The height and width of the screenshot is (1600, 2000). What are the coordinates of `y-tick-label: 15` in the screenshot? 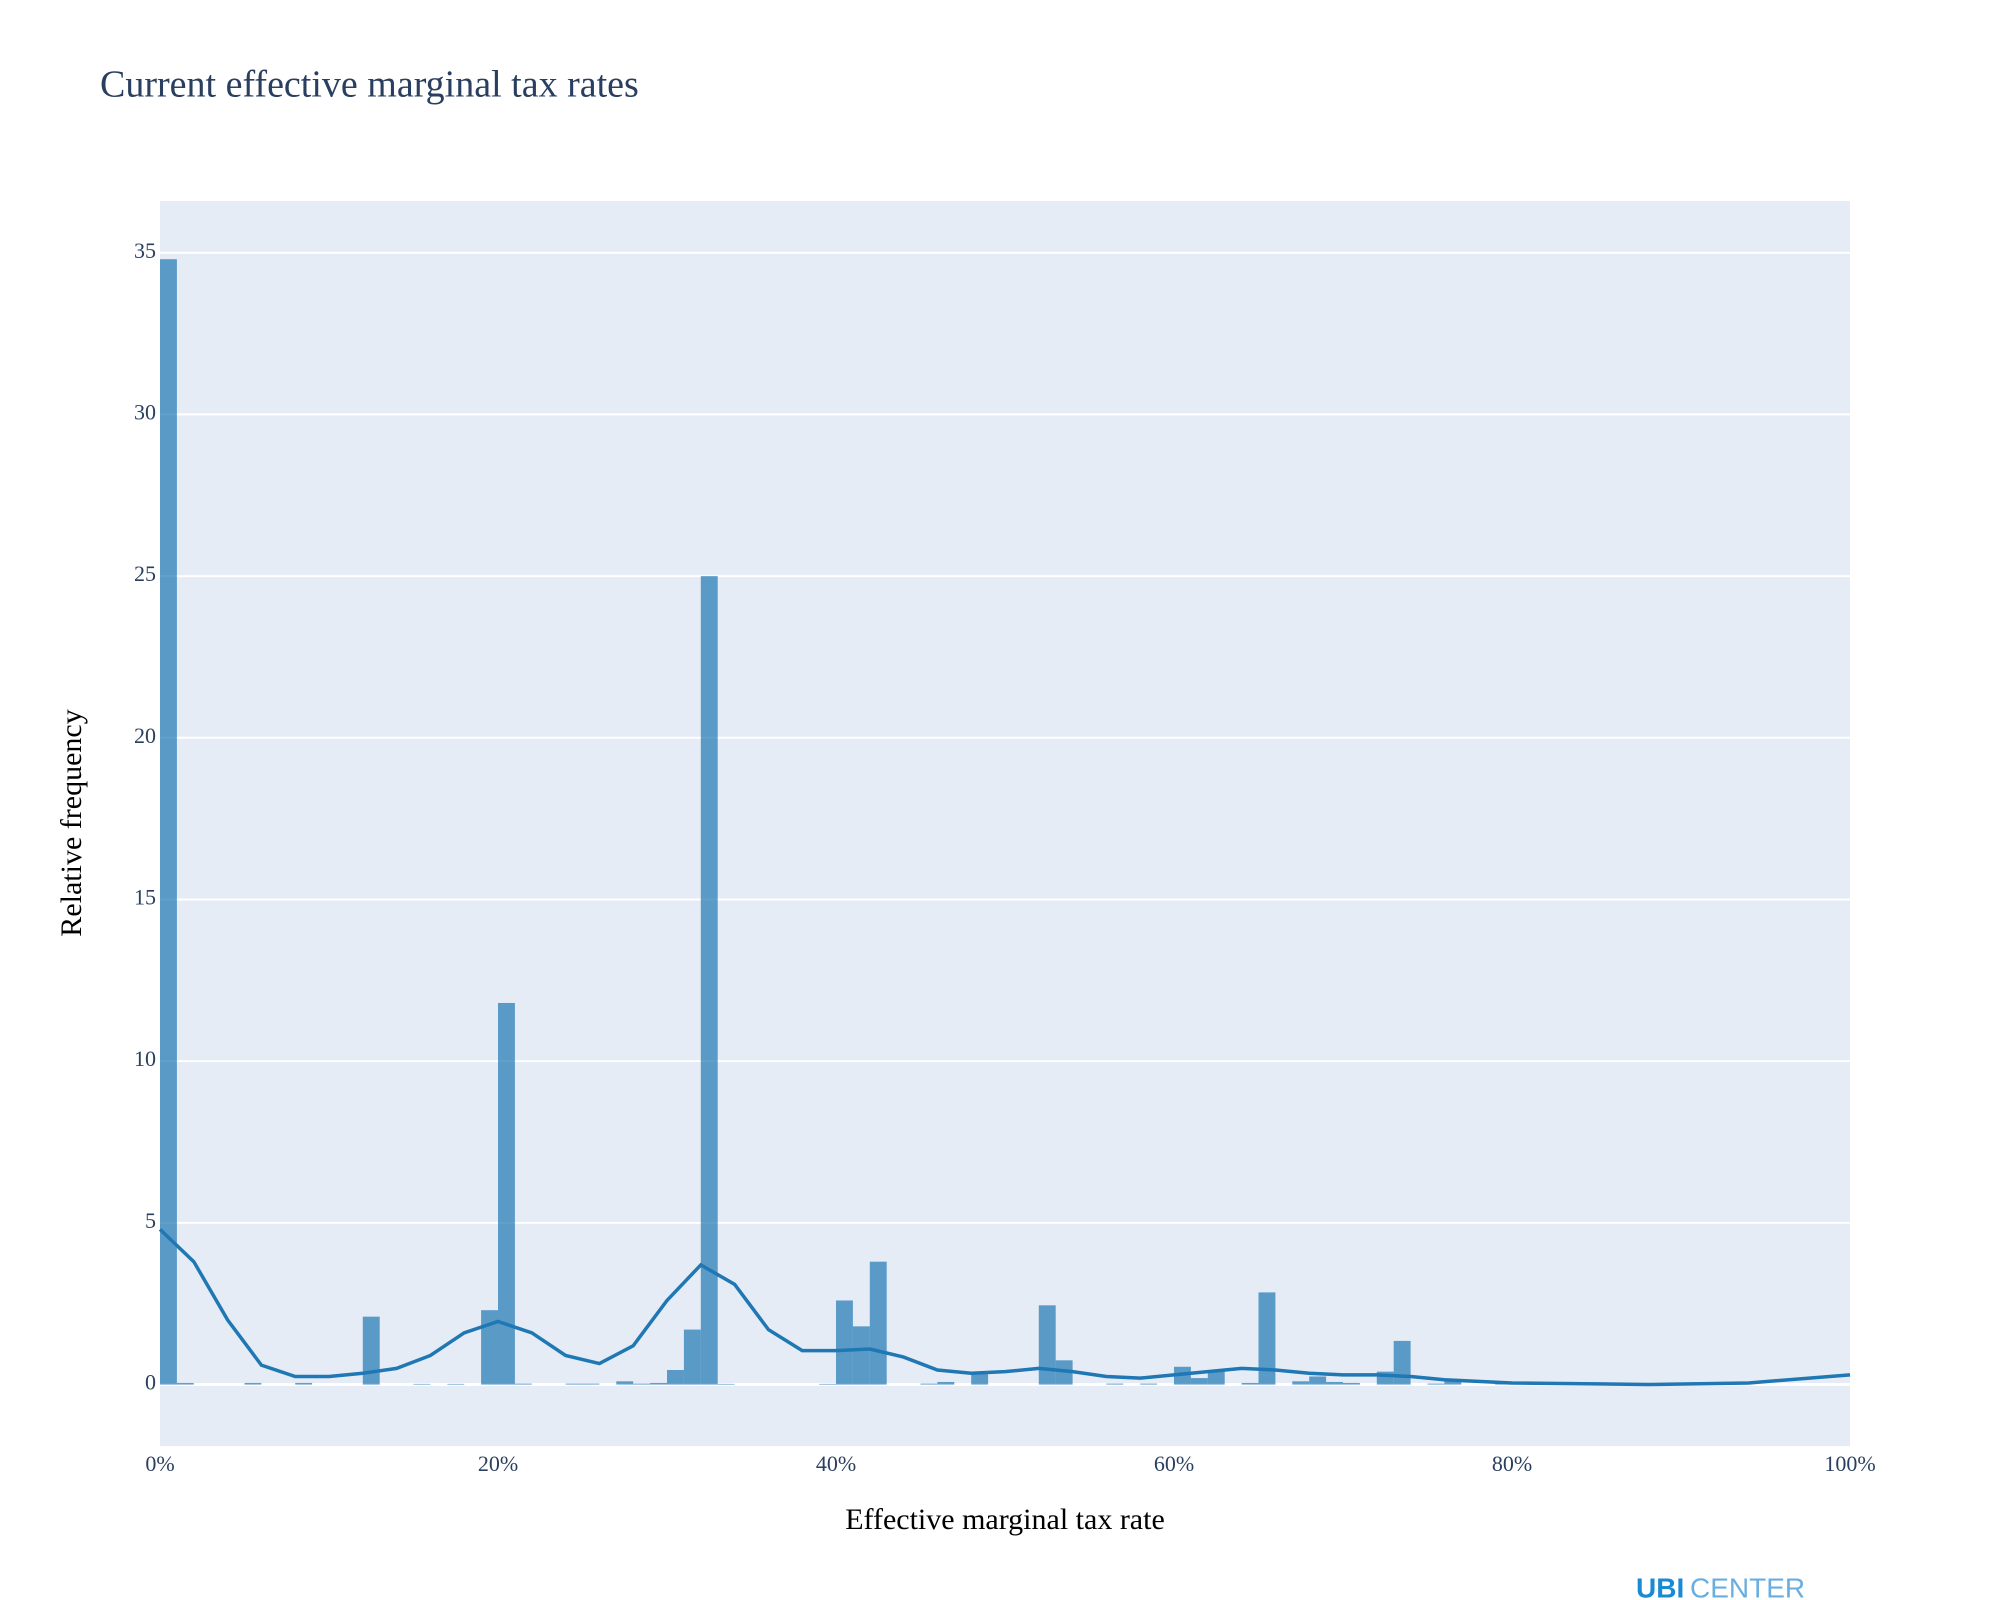 It's located at (145, 897).